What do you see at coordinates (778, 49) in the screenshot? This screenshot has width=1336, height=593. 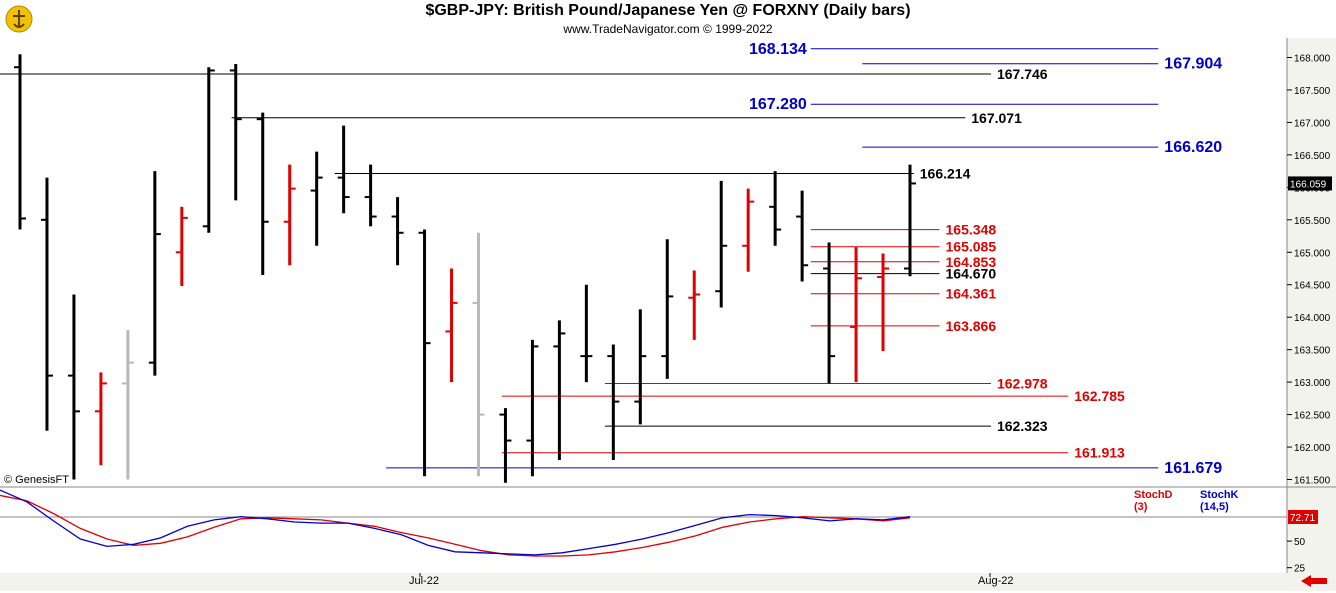 I see `level-label: 168.134` at bounding box center [778, 49].